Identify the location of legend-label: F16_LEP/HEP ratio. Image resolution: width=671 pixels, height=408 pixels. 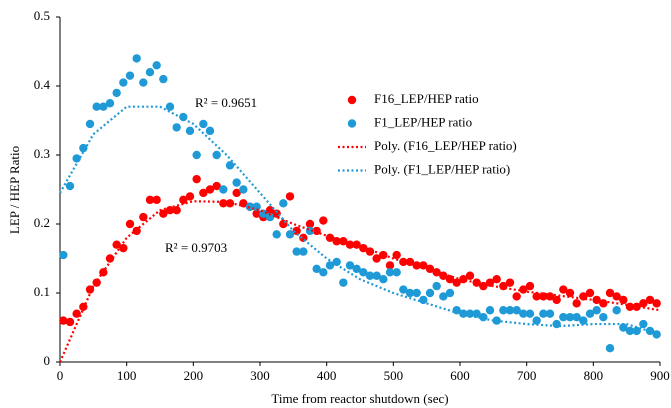
(426, 98).